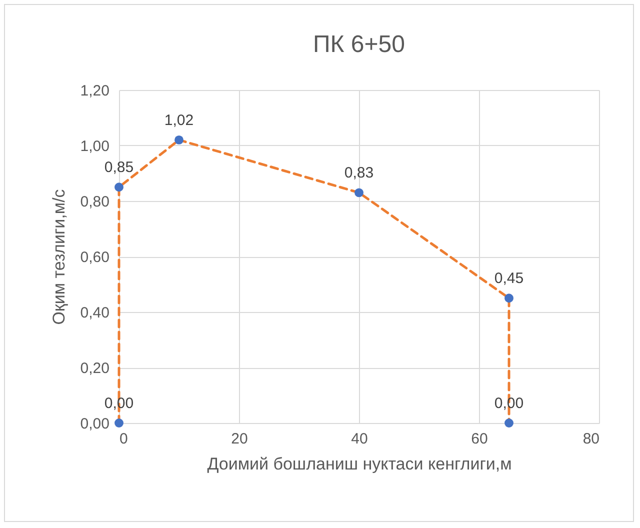  What do you see at coordinates (95, 91) in the screenshot?
I see `y-tick-label: 1,20` at bounding box center [95, 91].